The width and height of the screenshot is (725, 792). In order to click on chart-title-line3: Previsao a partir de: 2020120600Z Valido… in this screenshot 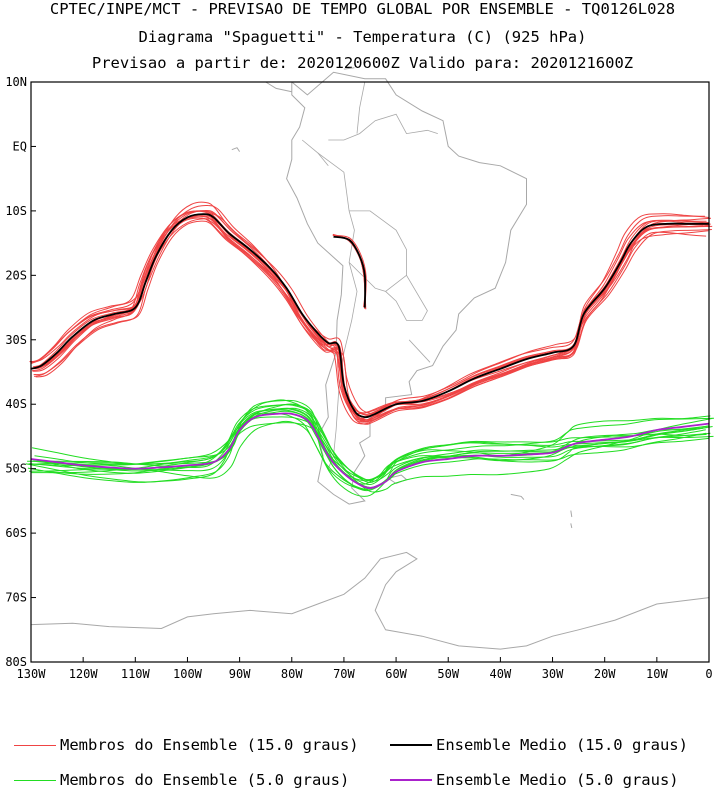, I will do `click(362, 63)`.